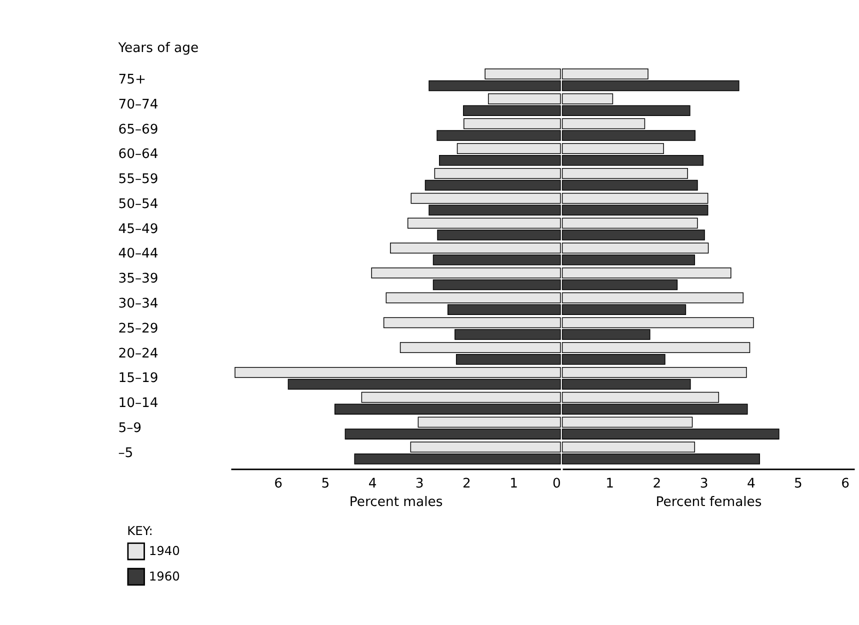 Image resolution: width=859 pixels, height=625 pixels. Describe the element at coordinates (130, 428) in the screenshot. I see `y-tick-label: 5–9` at that location.